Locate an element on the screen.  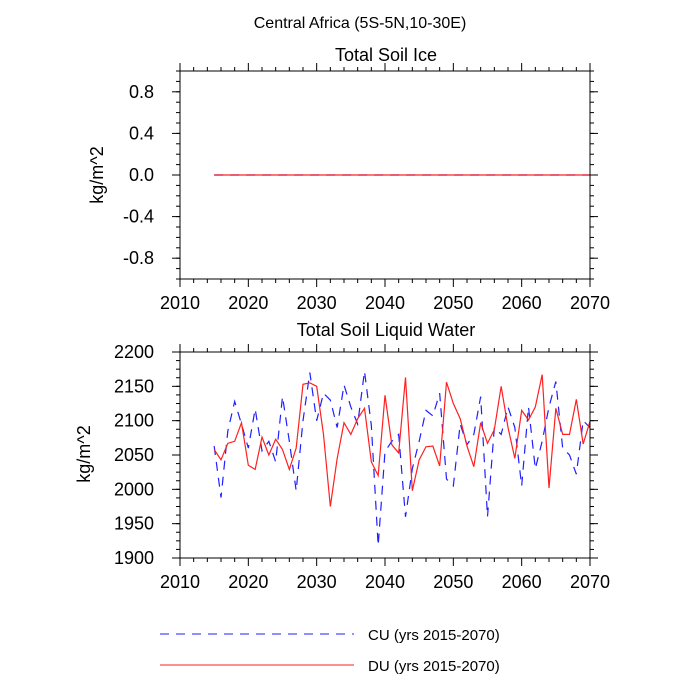
y-tick-label: 1900 is located at coordinates (134, 558).